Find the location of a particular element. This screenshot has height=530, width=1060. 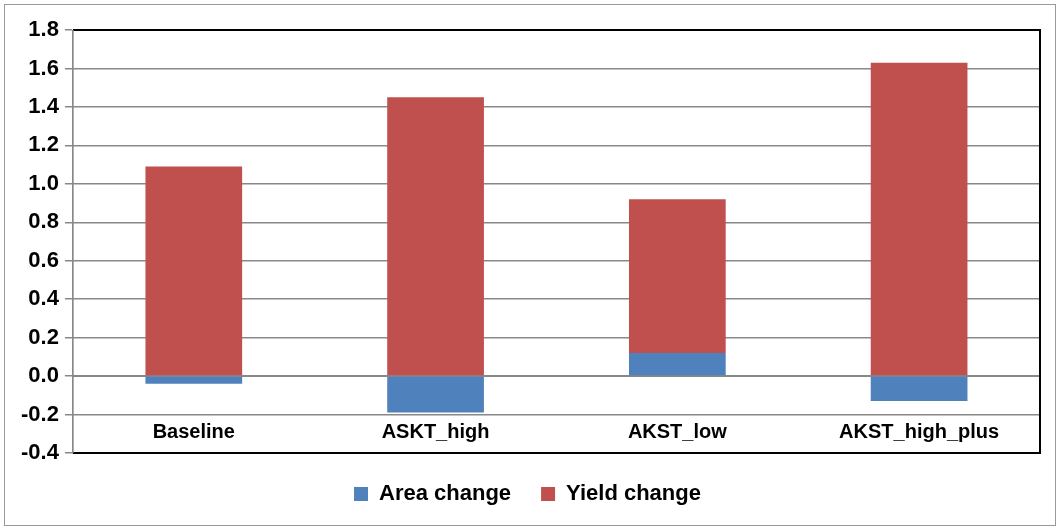

y-tick-label: -0.4 is located at coordinates (40, 452).